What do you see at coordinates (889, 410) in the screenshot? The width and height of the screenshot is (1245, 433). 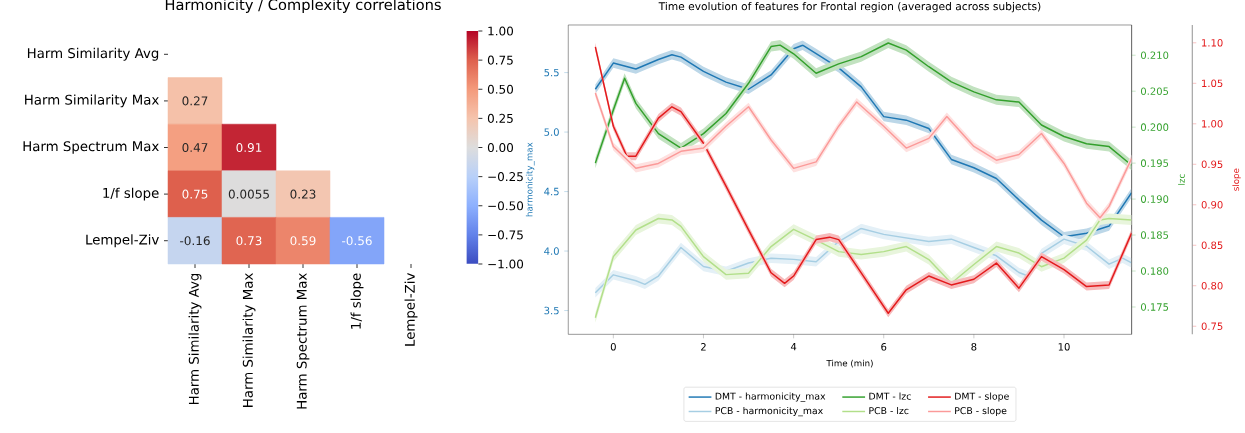 I see `legend-label: PCB - lzc` at bounding box center [889, 410].